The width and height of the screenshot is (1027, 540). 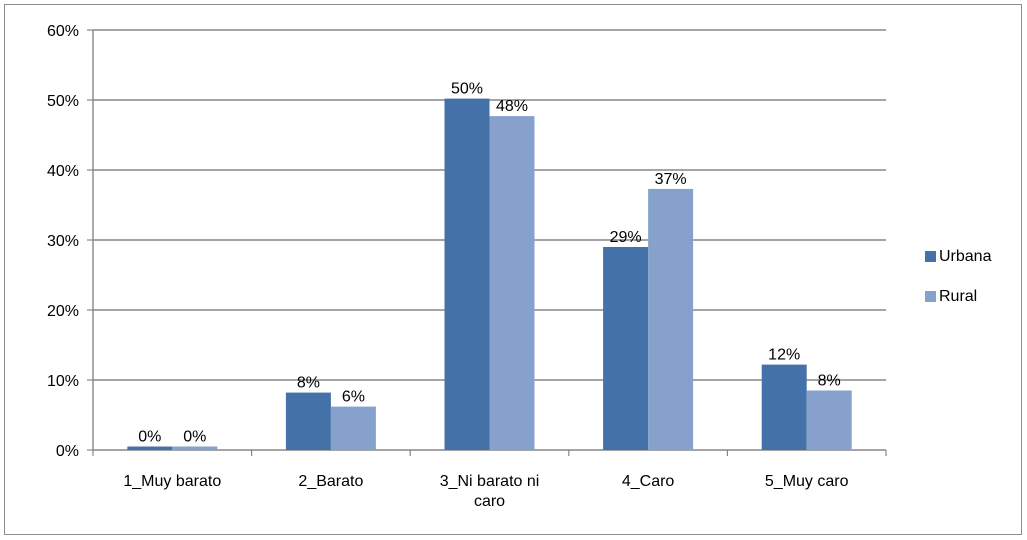 I want to click on x-tick-label: 5_Muy caro, so click(x=807, y=481).